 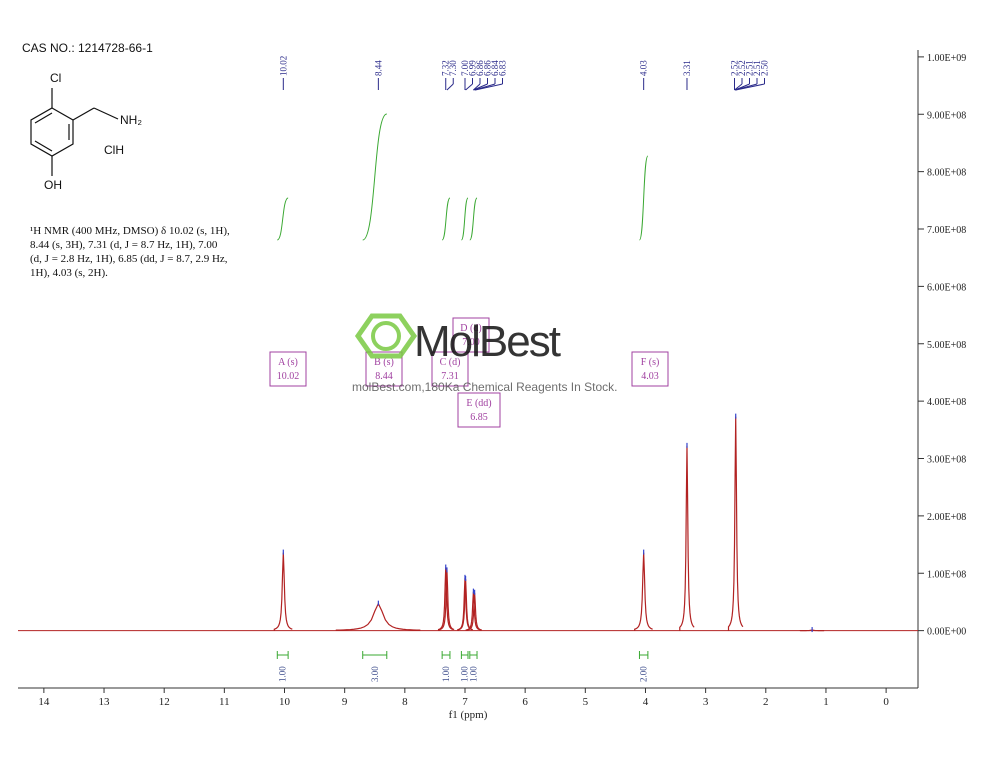 I want to click on y-tick-label: 5.00E+08, so click(x=946, y=345).